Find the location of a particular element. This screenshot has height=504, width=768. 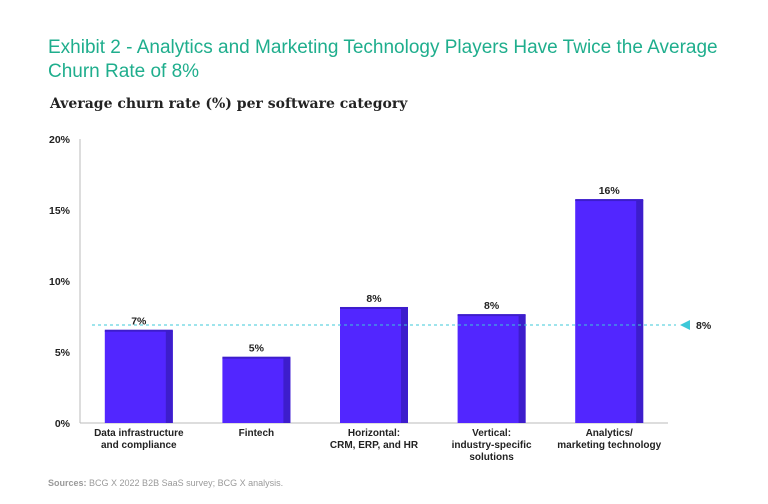

category-label: Vertical: is located at coordinates (491, 433).